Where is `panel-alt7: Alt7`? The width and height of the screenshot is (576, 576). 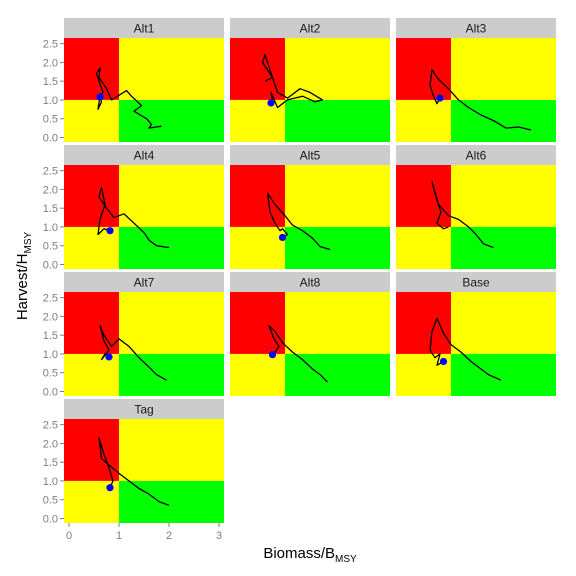 panel-alt7: Alt7 is located at coordinates (144, 334).